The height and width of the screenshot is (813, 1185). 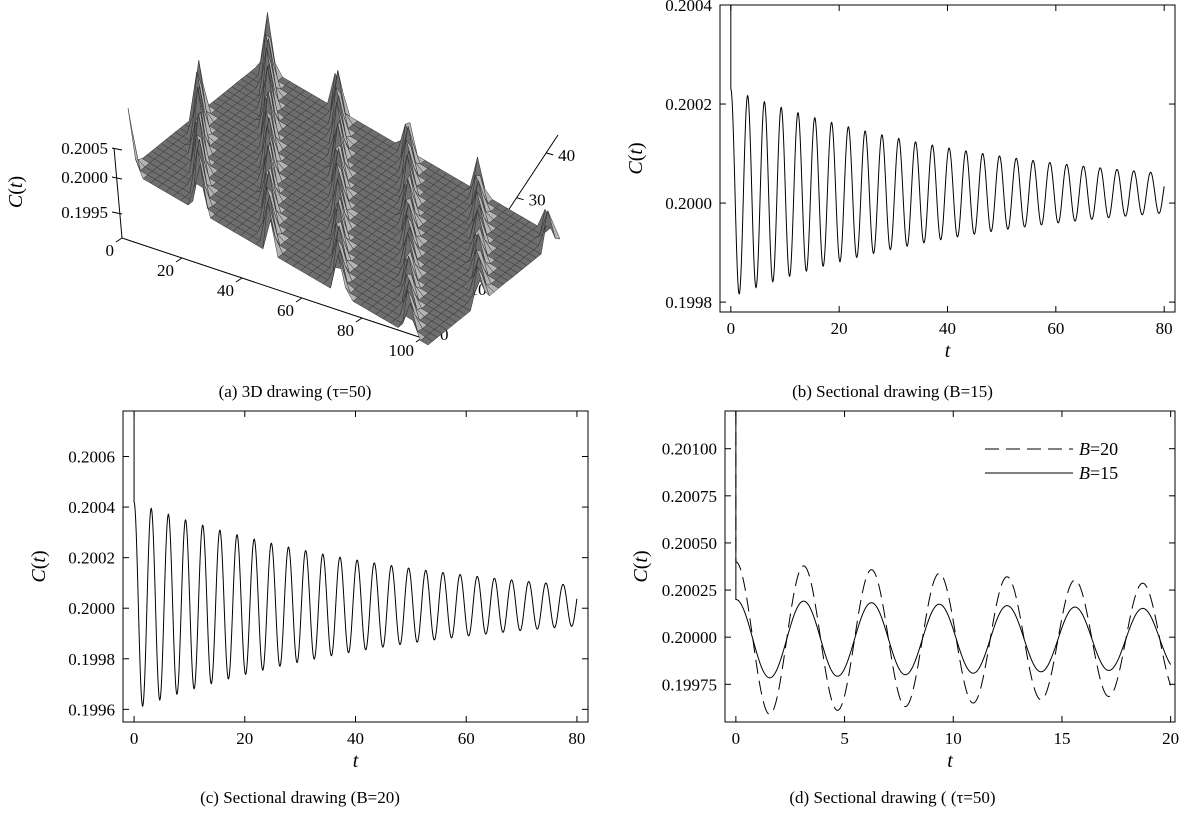 What do you see at coordinates (689, 449) in the screenshot?
I see `y-tick-label: 0.20100` at bounding box center [689, 449].